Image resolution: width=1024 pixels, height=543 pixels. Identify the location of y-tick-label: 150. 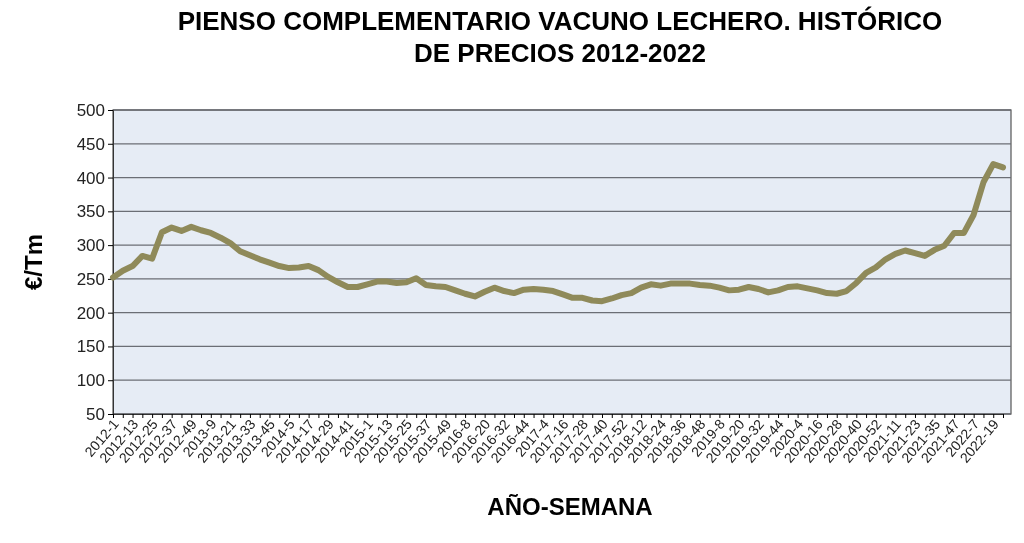
(90, 347).